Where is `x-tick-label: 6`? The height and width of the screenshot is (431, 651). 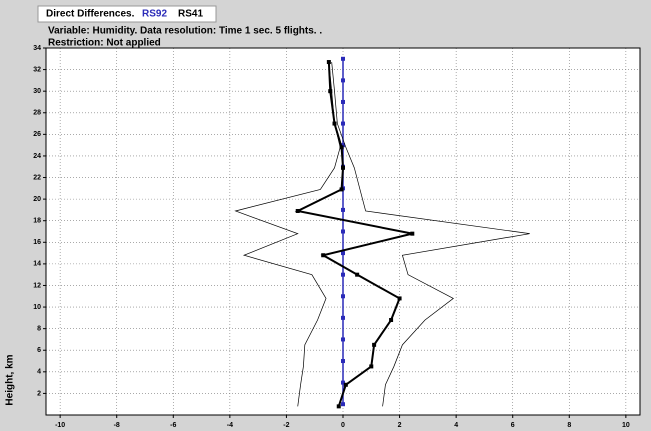 x-tick-label: 6 is located at coordinates (513, 425).